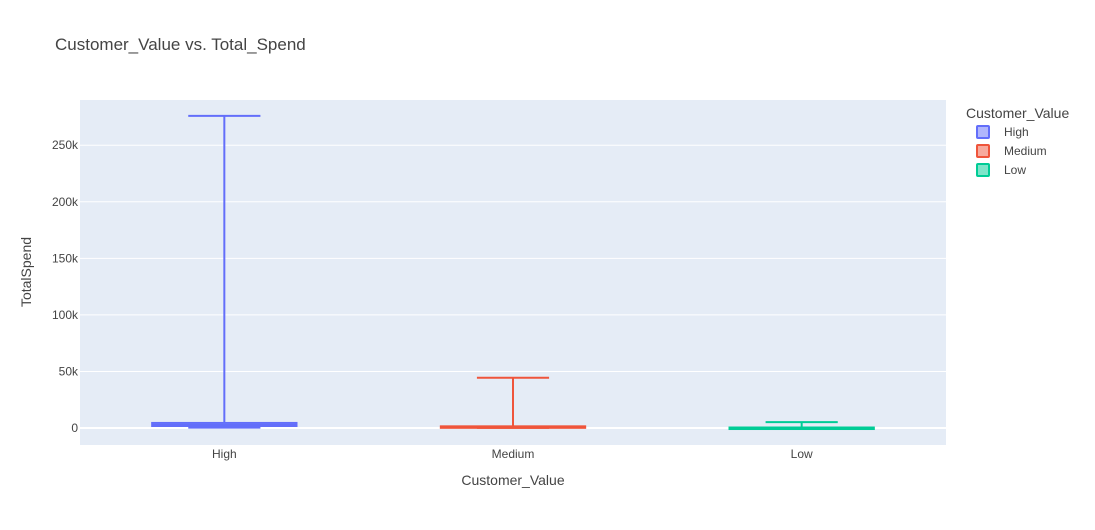  I want to click on legend-item-medium: Medium, so click(1011, 151).